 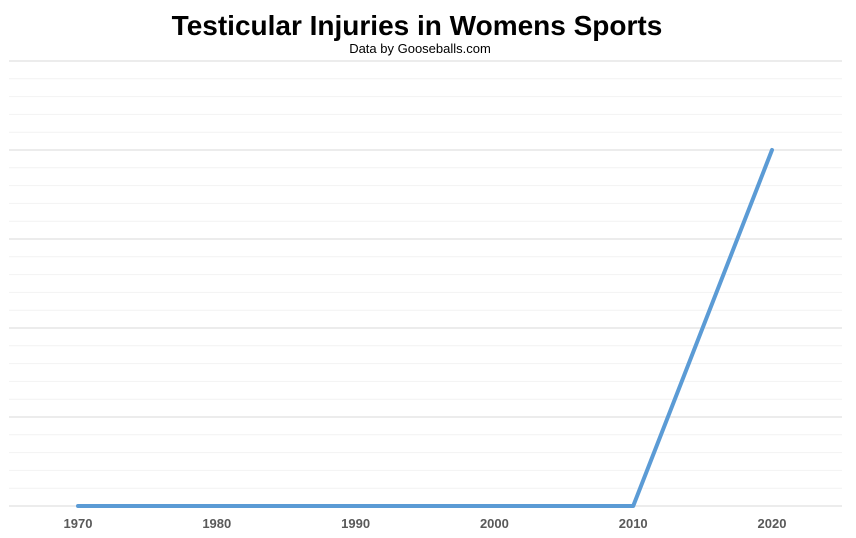 What do you see at coordinates (216, 523) in the screenshot?
I see `x-tick-label: 1980` at bounding box center [216, 523].